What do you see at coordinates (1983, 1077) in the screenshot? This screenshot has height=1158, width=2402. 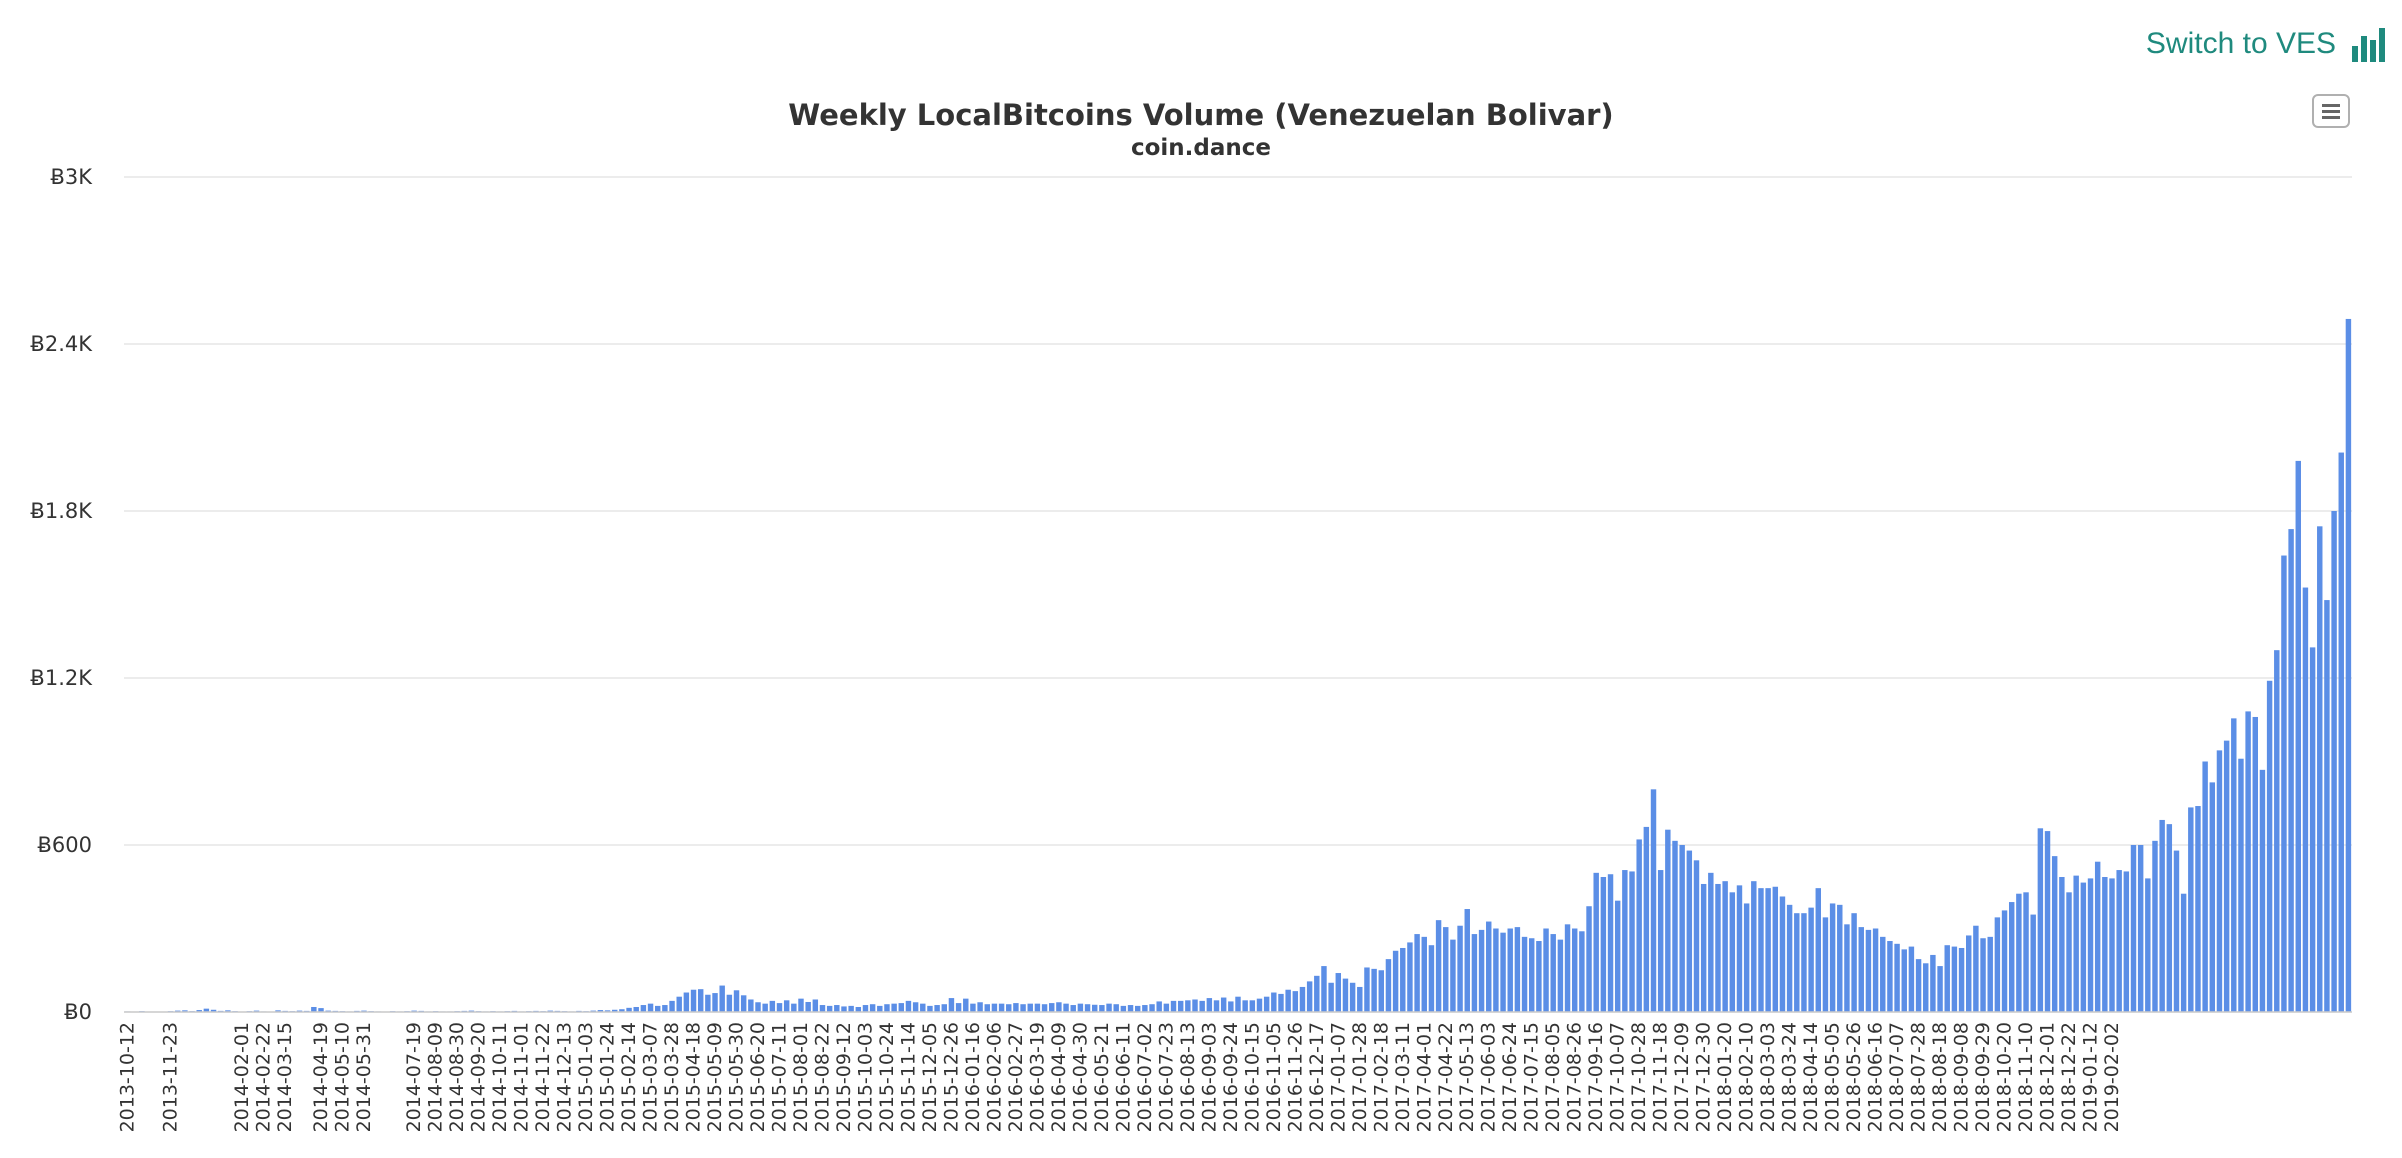 I see `x-tick-label: 2018-09-29` at bounding box center [1983, 1077].